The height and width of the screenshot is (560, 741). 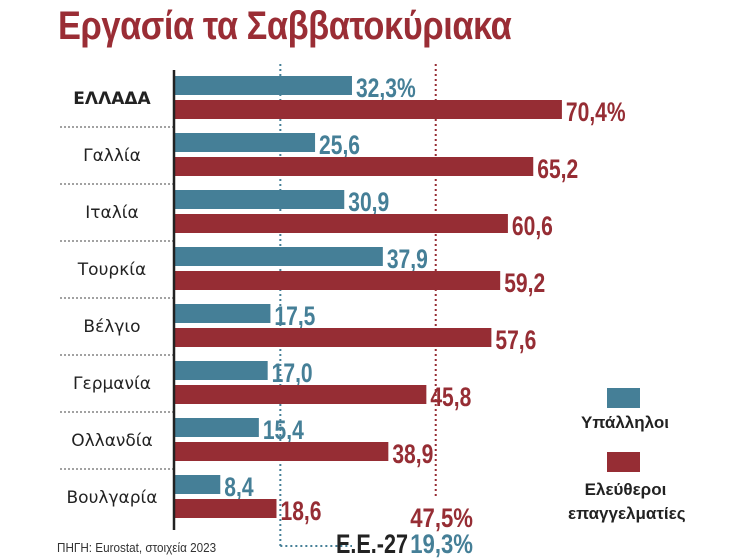 What do you see at coordinates (625, 422) in the screenshot?
I see `legend-label-employees: Υπάλληλοι` at bounding box center [625, 422].